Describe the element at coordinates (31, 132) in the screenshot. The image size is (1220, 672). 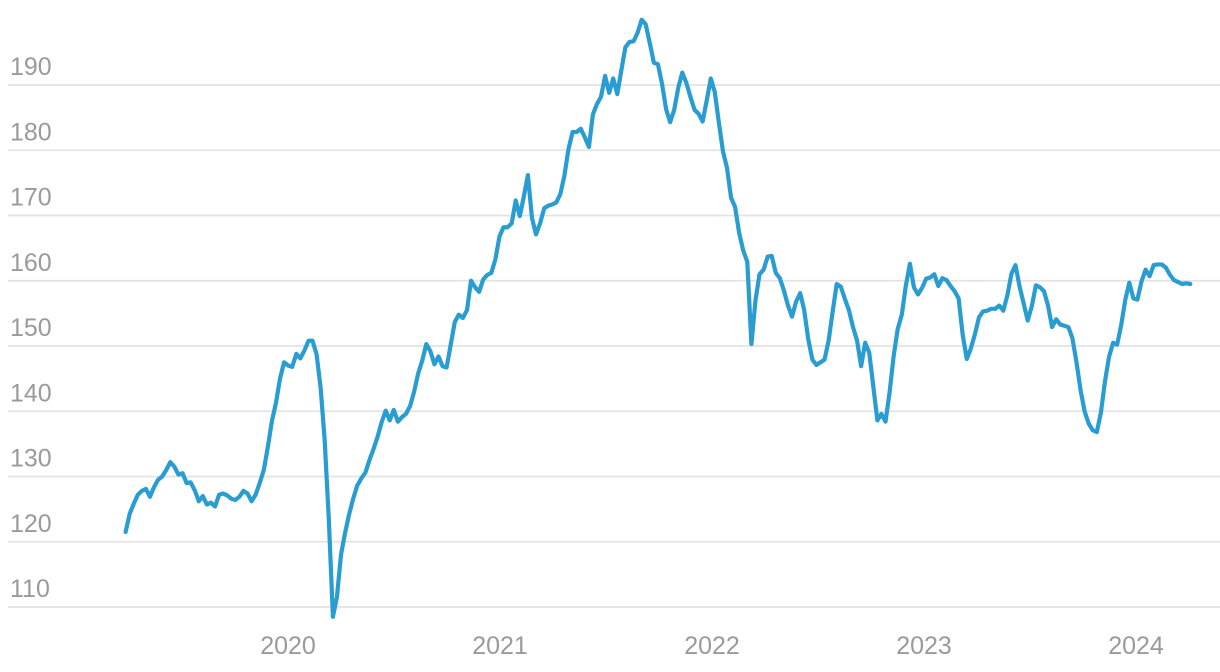
I see `y-axis-label: 180` at that location.